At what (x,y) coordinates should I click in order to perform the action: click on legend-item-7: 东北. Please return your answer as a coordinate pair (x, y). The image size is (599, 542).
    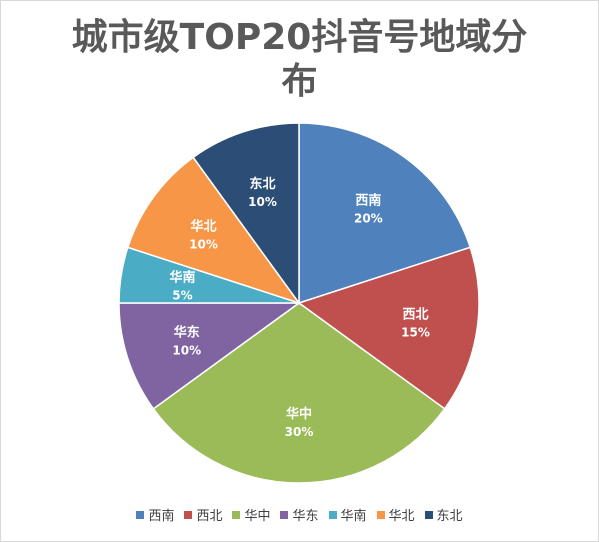
    Looking at the image, I should click on (443, 514).